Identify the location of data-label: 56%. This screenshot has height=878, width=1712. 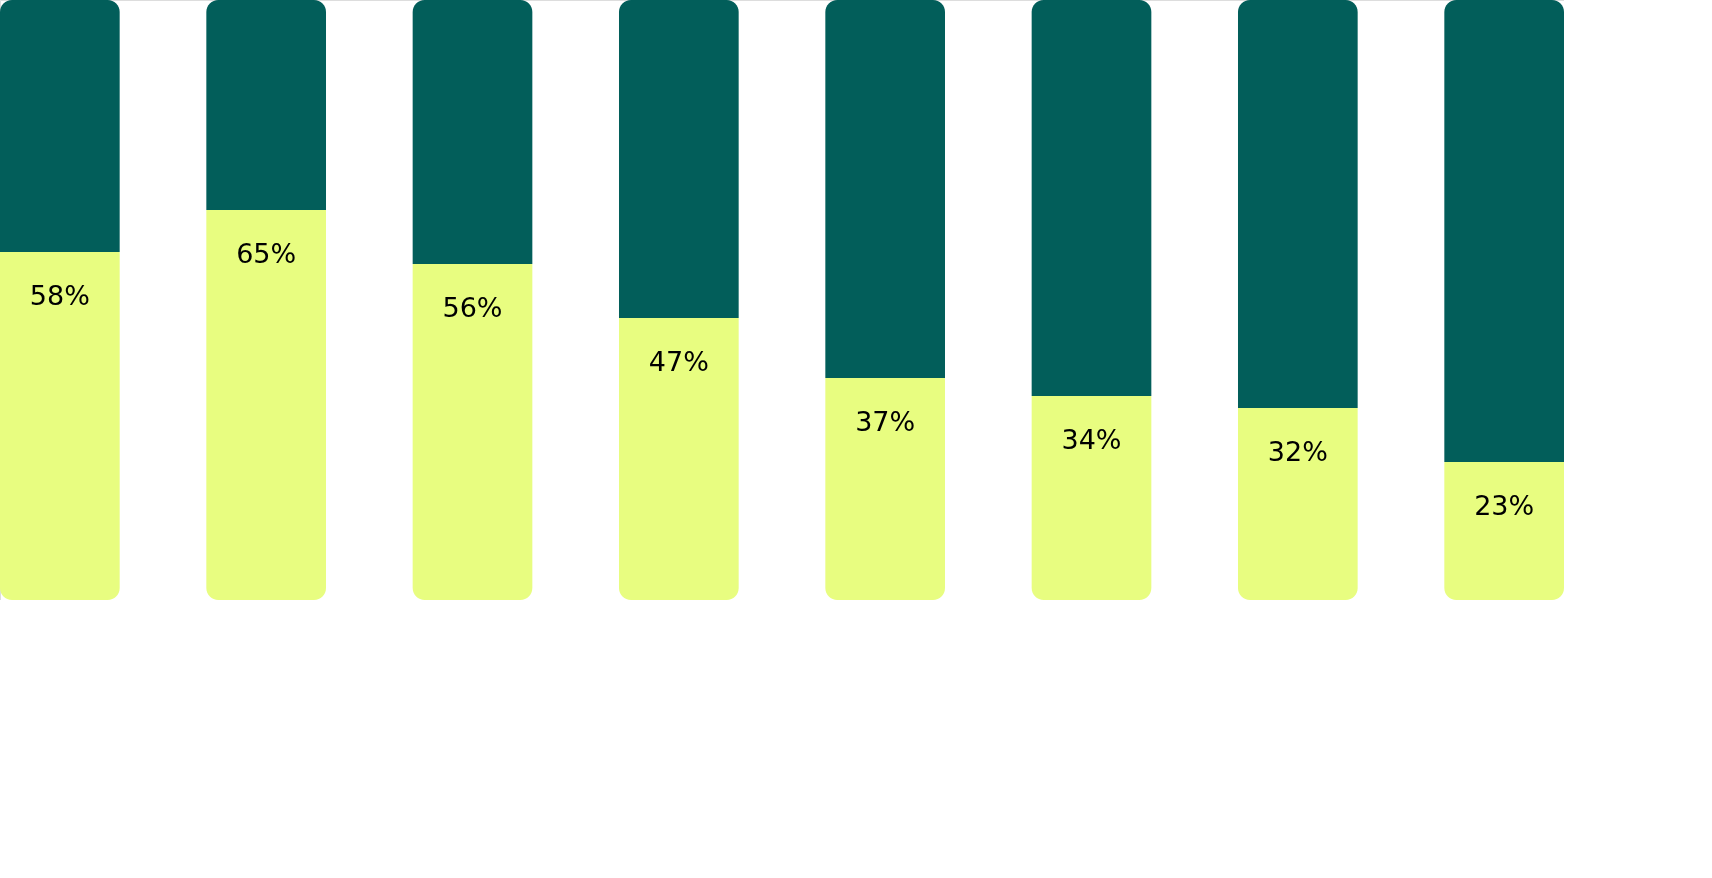
(472, 307).